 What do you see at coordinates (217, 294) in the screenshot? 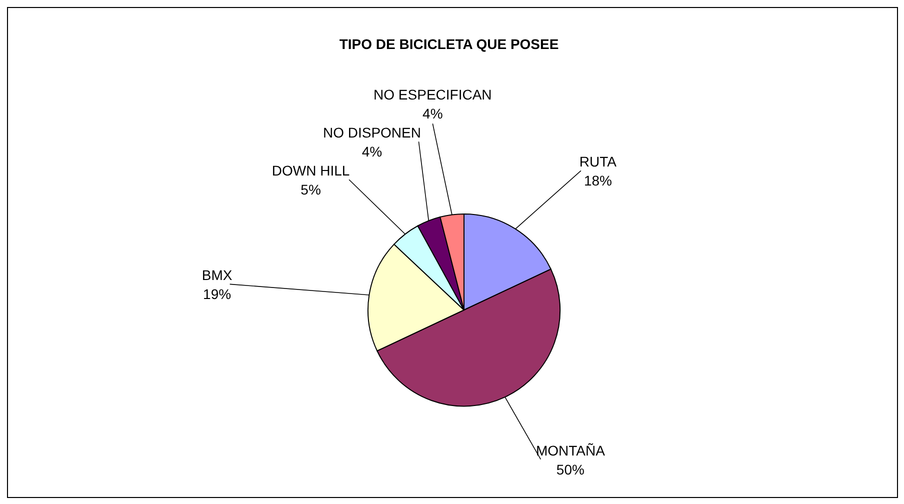
I see `data-label: 19%` at bounding box center [217, 294].